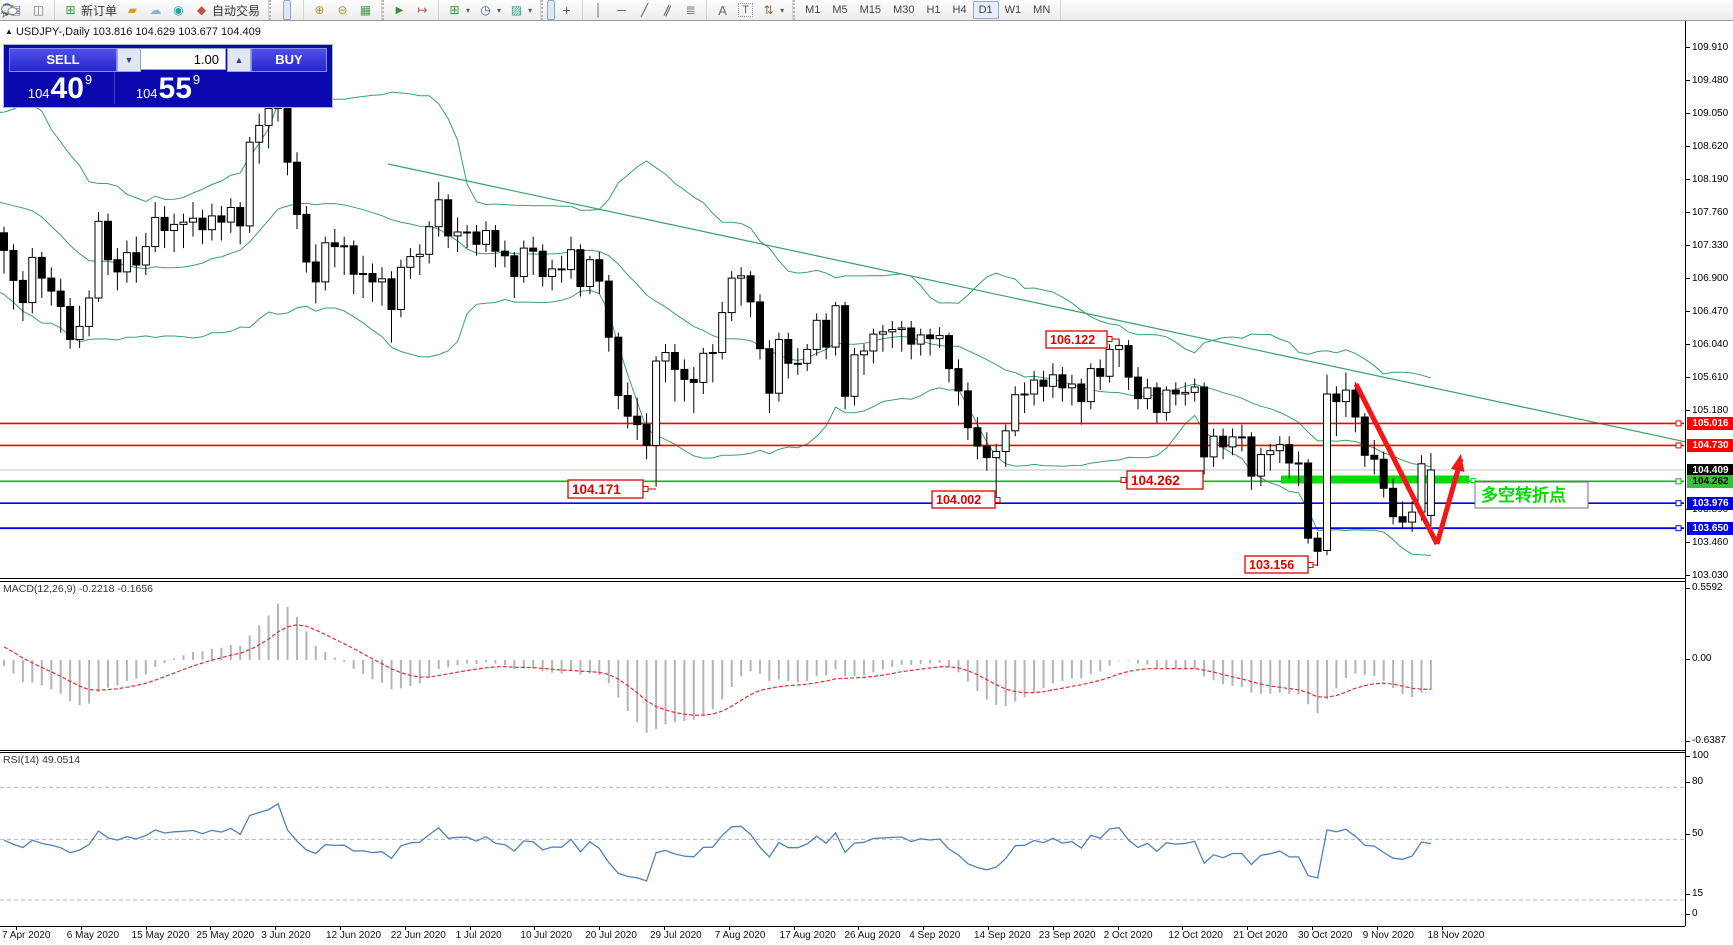  I want to click on autotrading-button: ◆ 自动交易, so click(227, 10).